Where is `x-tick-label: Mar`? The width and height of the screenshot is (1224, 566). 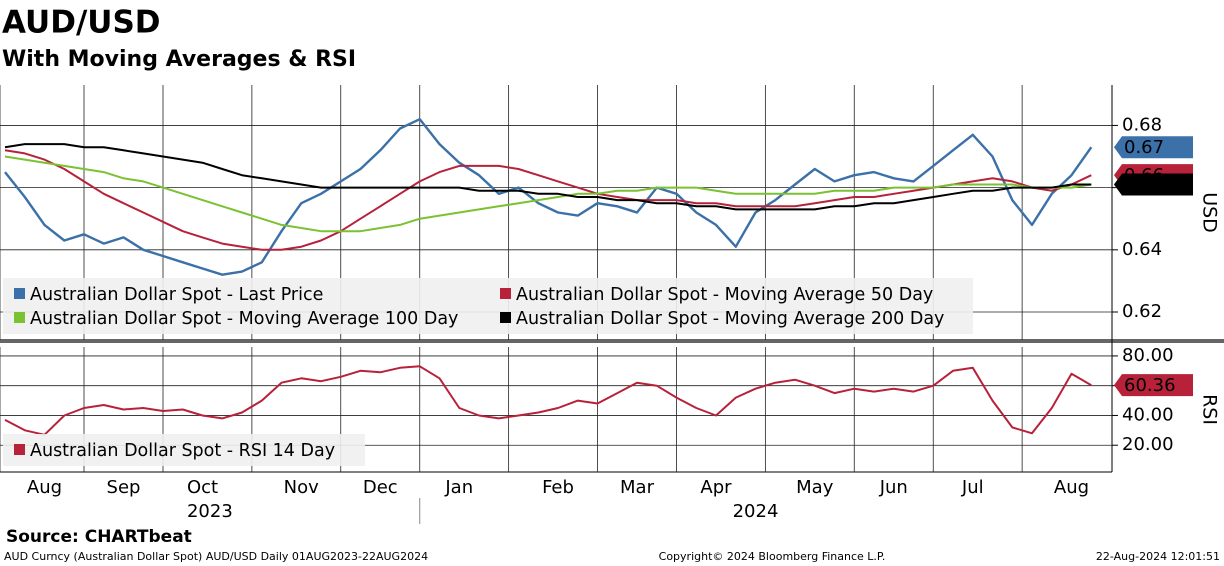
x-tick-label: Mar is located at coordinates (637, 487).